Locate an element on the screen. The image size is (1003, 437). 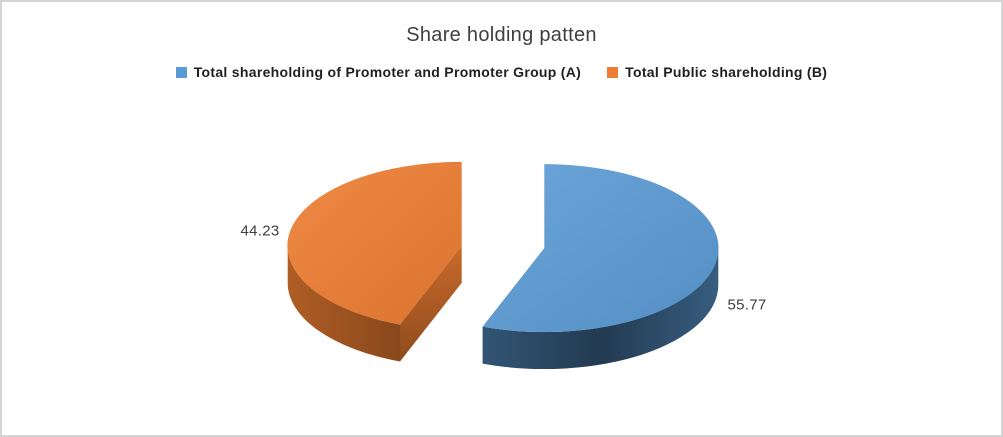
pie-slice-public-cut-wall is located at coordinates (431, 303).